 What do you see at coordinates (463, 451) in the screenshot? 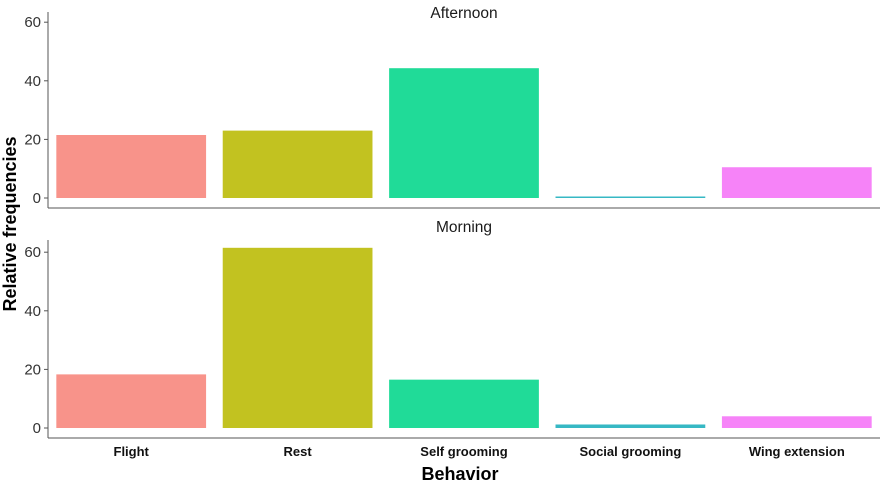
I see `x-tick-label: Self grooming` at bounding box center [463, 451].